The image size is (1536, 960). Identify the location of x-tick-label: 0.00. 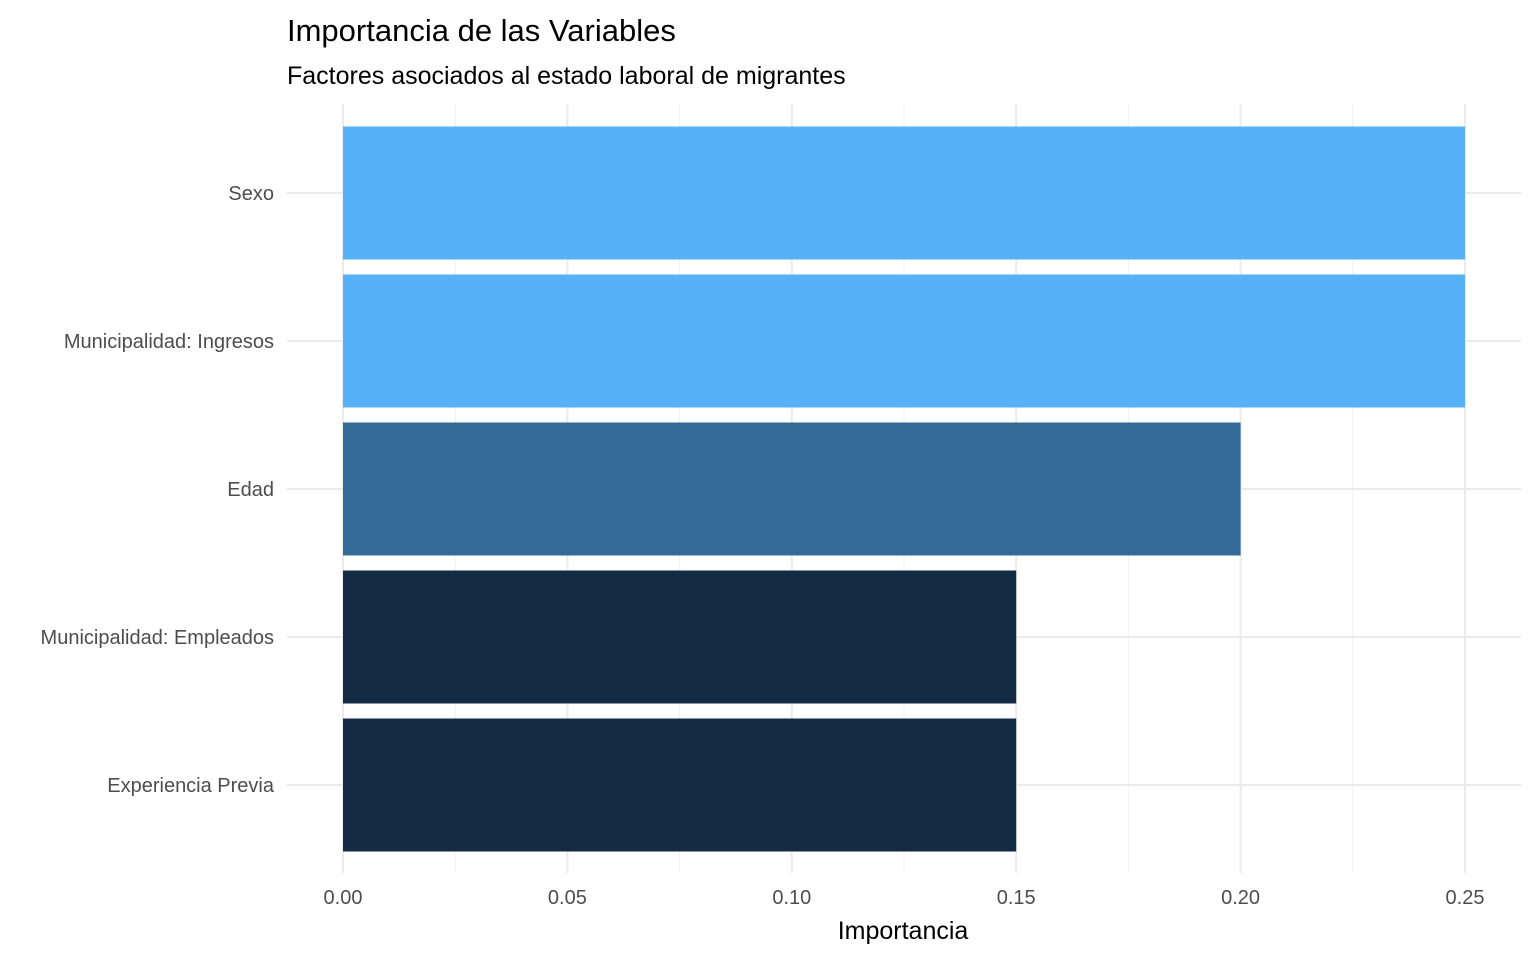
(343, 898).